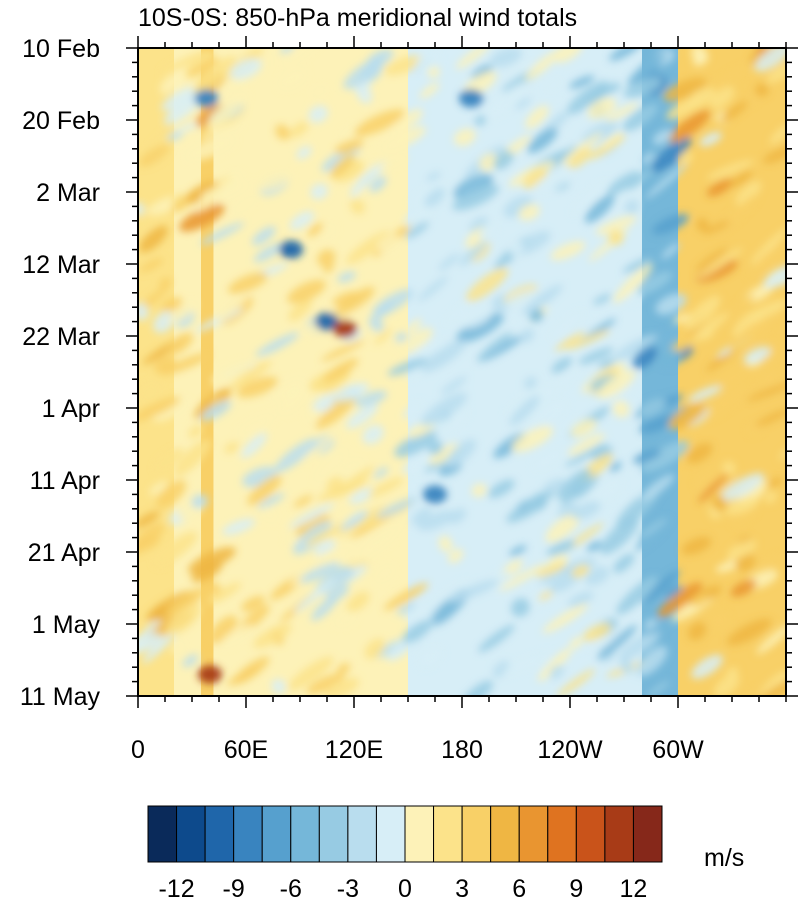  What do you see at coordinates (66, 625) in the screenshot?
I see `y-tick-label: 1 May` at bounding box center [66, 625].